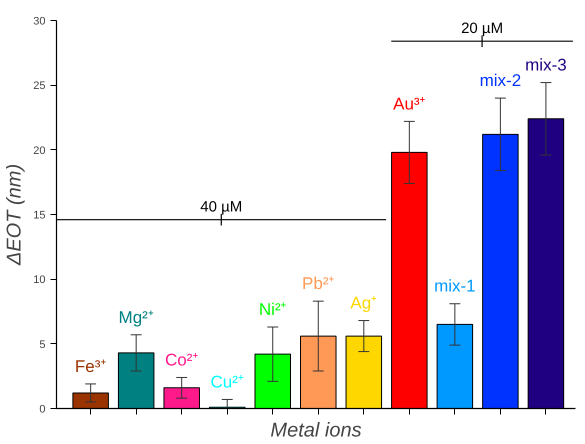 The width and height of the screenshot is (585, 444). Describe the element at coordinates (14, 215) in the screenshot. I see `y-axis-title: ΔEOT (nm)` at that location.